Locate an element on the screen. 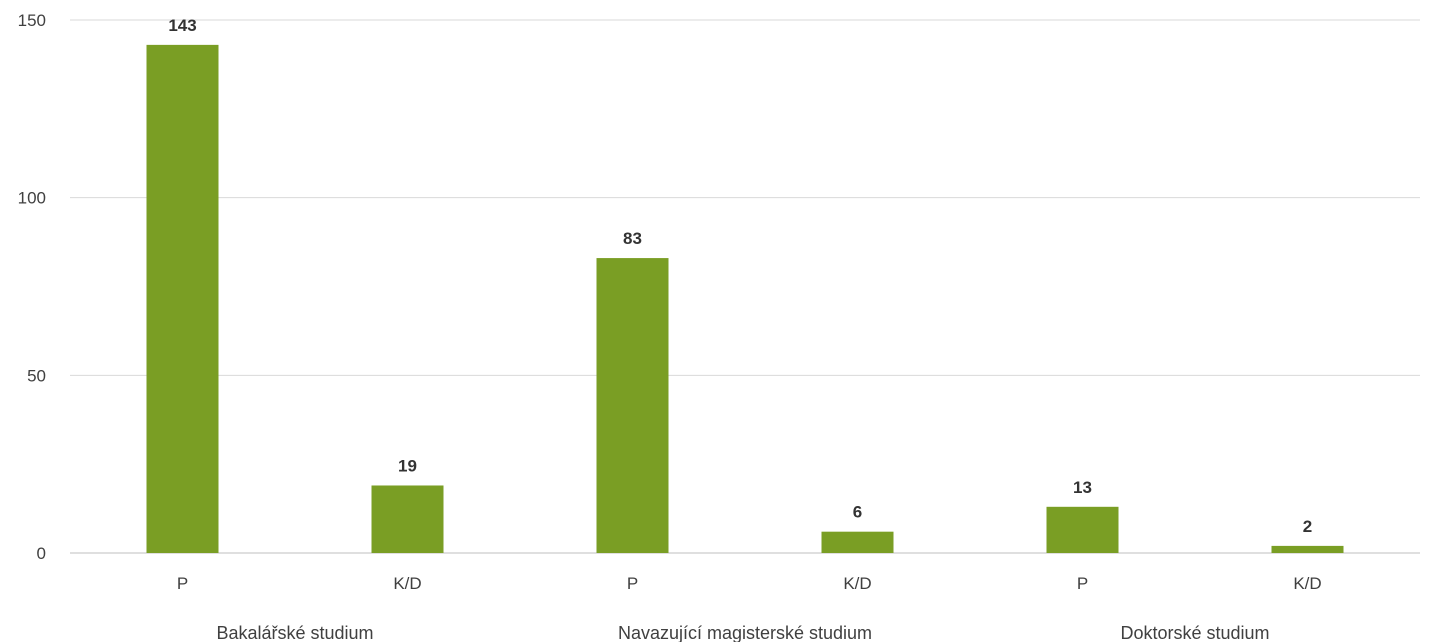 Image resolution: width=1432 pixels, height=642 pixels. y-tick-label: 50 is located at coordinates (36, 375).